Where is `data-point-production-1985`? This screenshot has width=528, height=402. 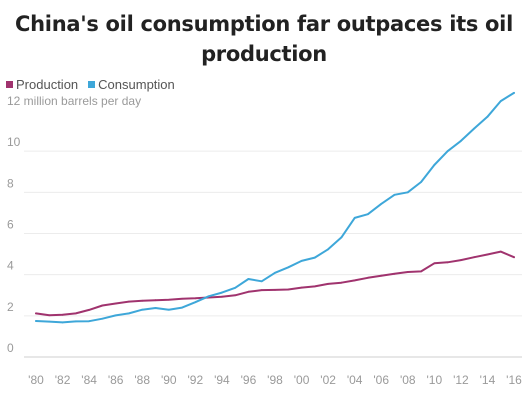
data-point-production-1985 is located at coordinates (102, 305).